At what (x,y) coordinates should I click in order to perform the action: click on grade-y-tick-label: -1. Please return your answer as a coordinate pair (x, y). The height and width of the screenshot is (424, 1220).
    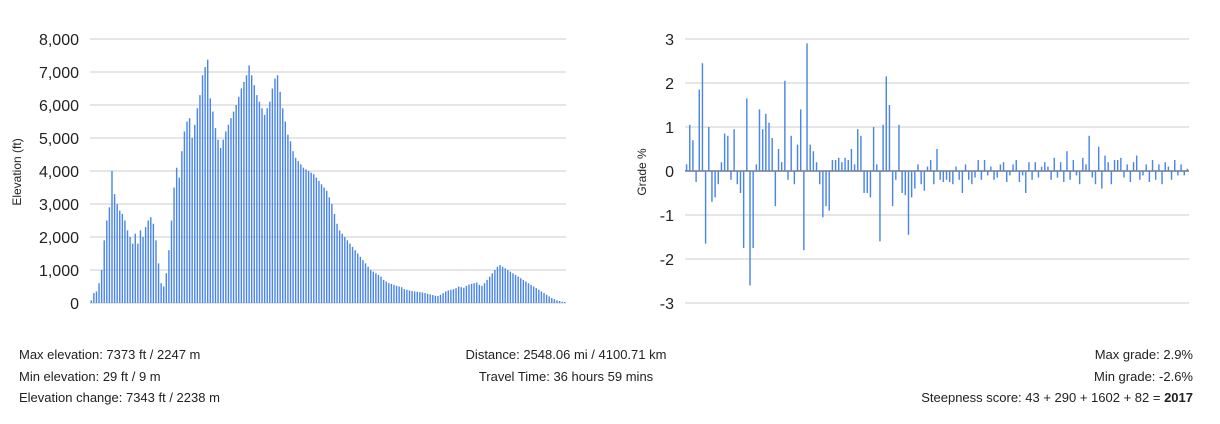
    Looking at the image, I should click on (667, 216).